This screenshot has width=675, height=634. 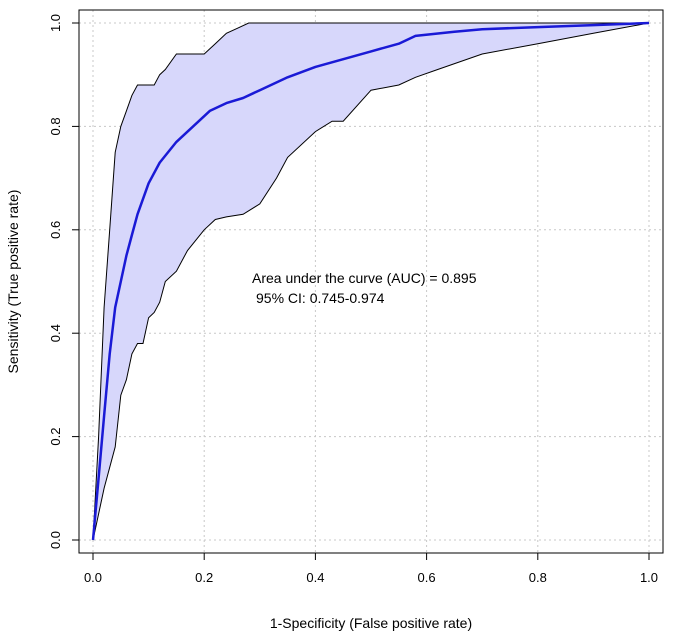 I want to click on y-axis: 0.0 0.2 0.4 0.6 0.8 1.0, so click(x=64, y=281).